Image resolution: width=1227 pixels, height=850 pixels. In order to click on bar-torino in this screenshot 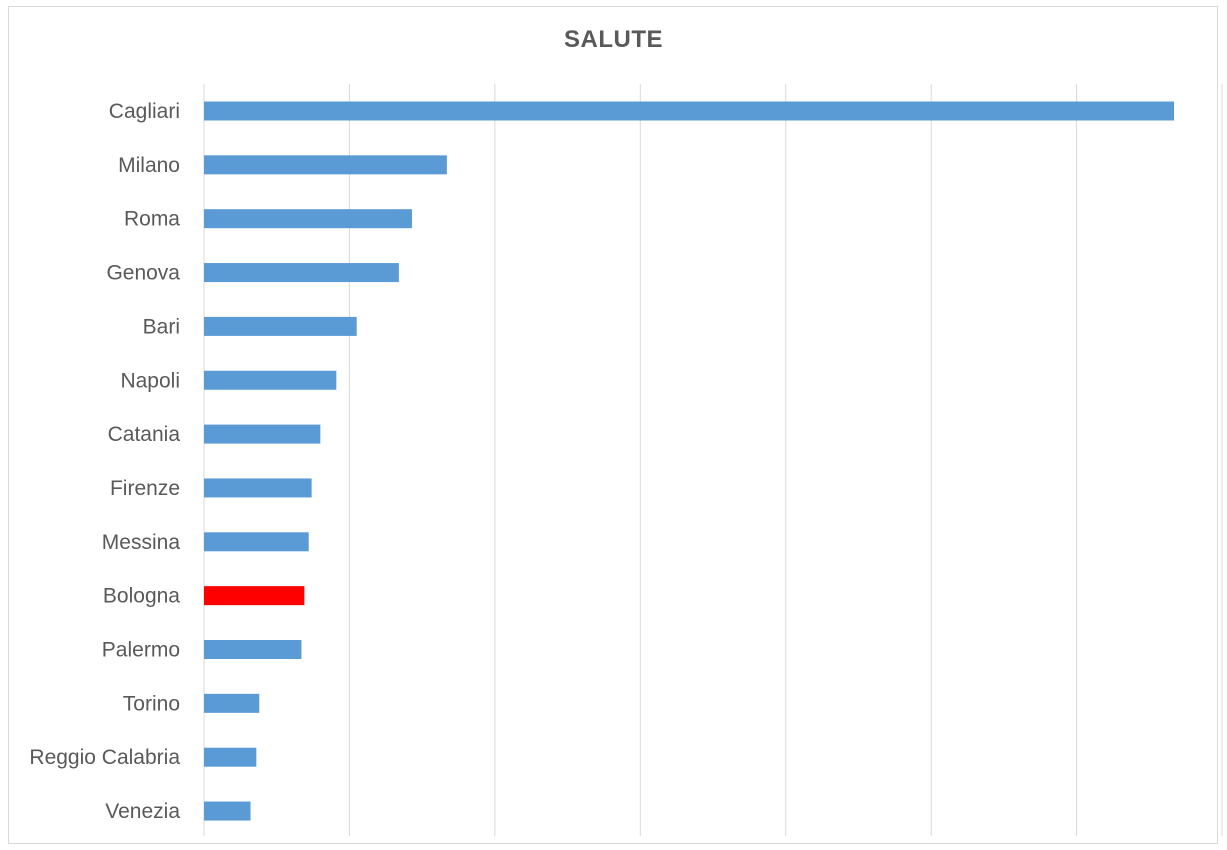, I will do `click(232, 703)`.